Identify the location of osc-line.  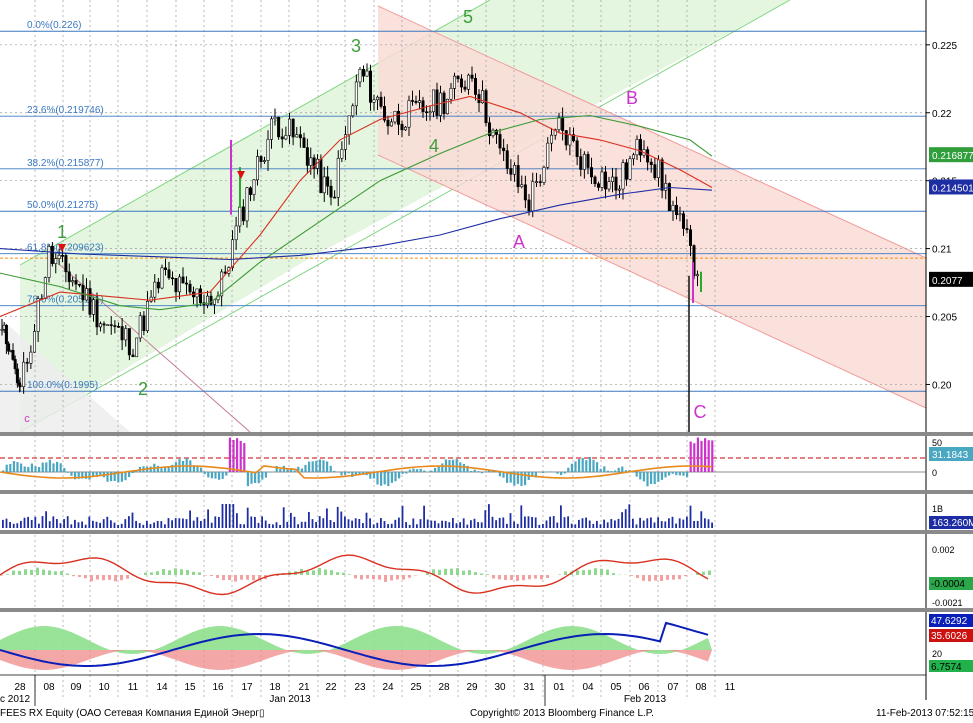
(354, 575).